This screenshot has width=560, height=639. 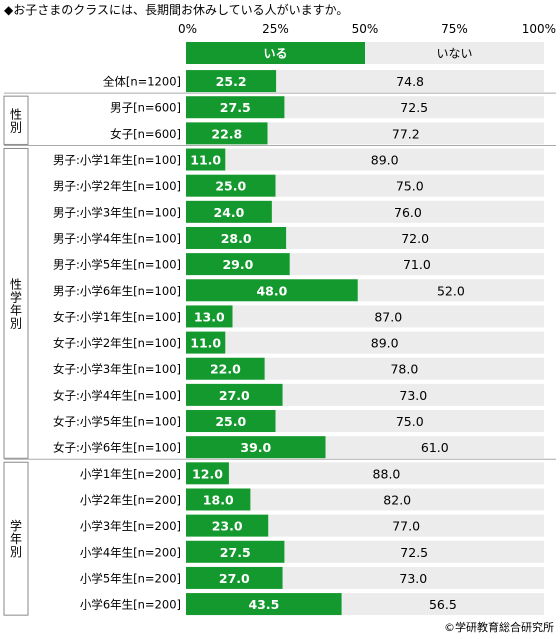 I want to click on group-label: 性学年別, so click(x=16, y=303).